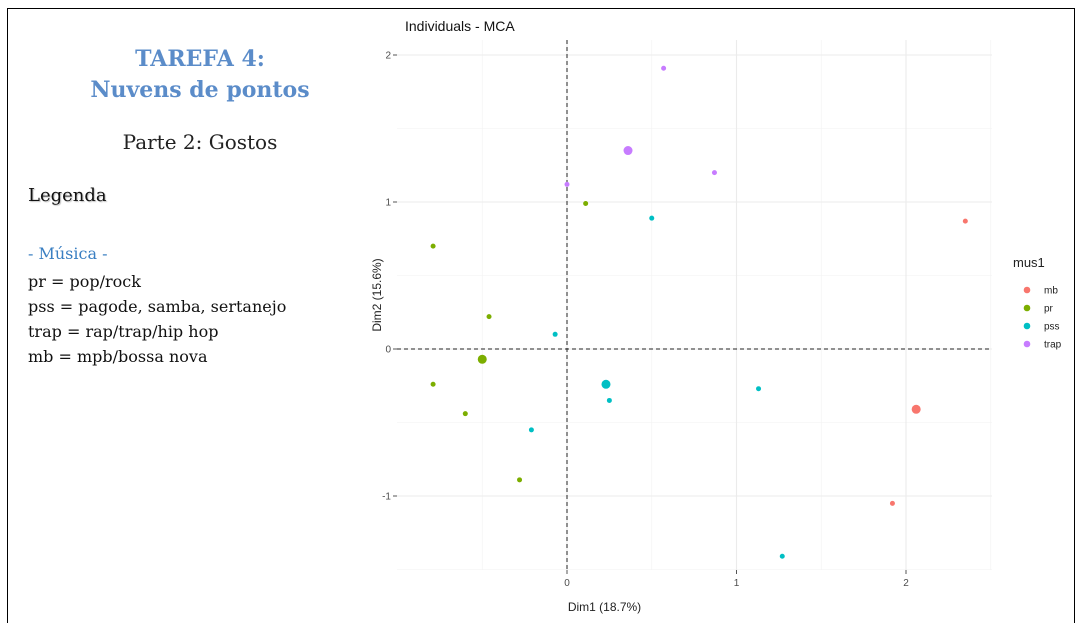 This screenshot has height=625, width=1080. What do you see at coordinates (906, 583) in the screenshot?
I see `x-tick-label: 2` at bounding box center [906, 583].